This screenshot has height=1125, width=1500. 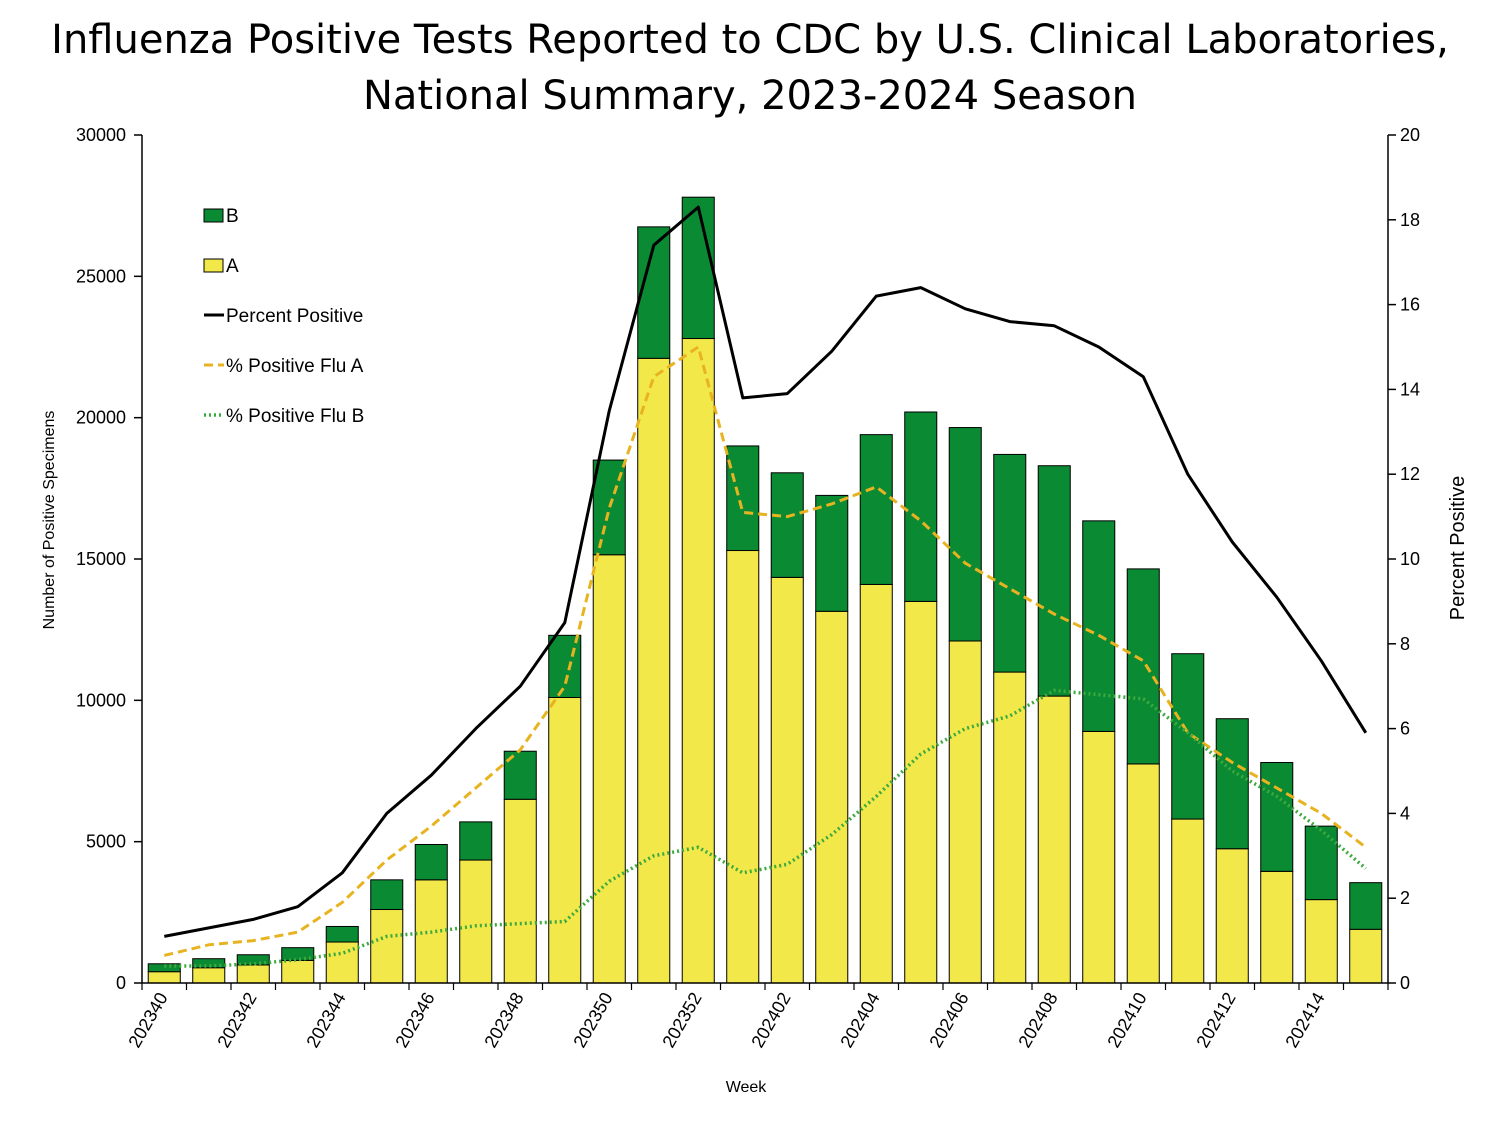 What do you see at coordinates (101, 700) in the screenshot?
I see `y-tick-label: 10000` at bounding box center [101, 700].